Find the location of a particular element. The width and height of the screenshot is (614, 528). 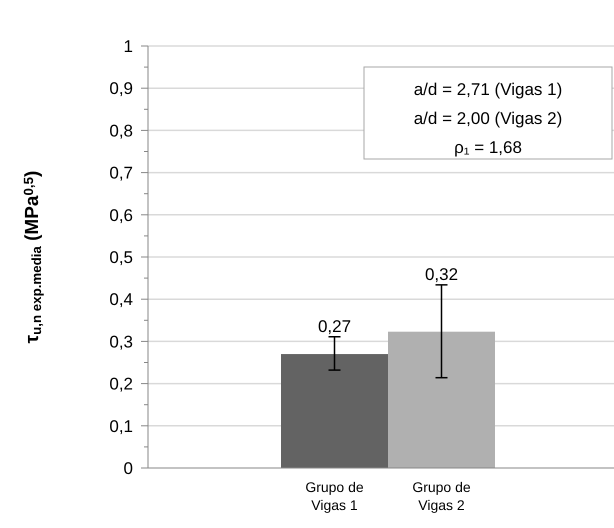

y-tick-label: 0,3 is located at coordinates (121, 342).